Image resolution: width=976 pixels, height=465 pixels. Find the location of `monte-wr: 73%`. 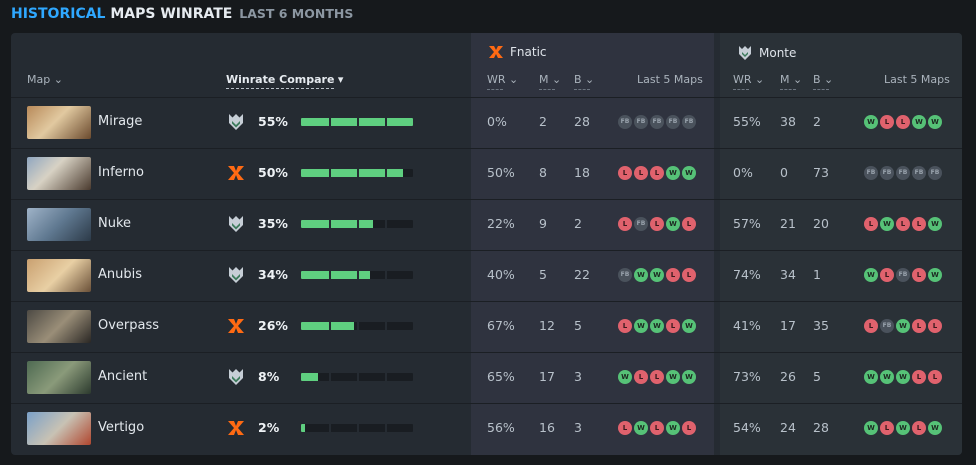

monte-wr: 73% is located at coordinates (747, 376).